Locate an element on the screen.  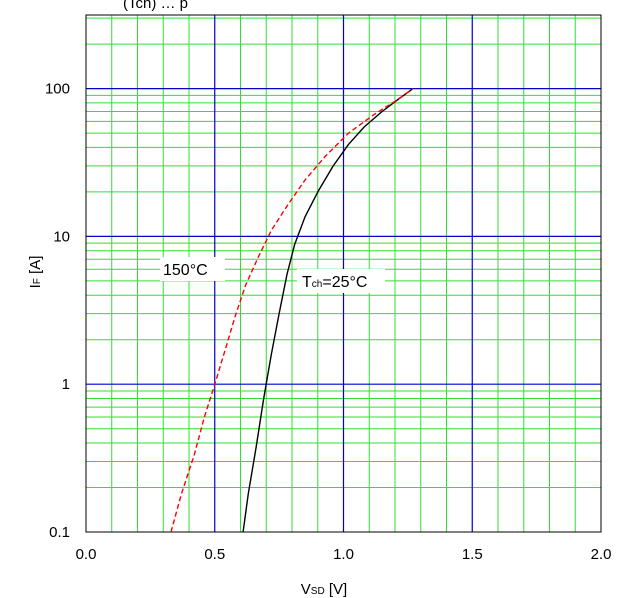
series-label-150c: 150°C is located at coordinates (185, 270).